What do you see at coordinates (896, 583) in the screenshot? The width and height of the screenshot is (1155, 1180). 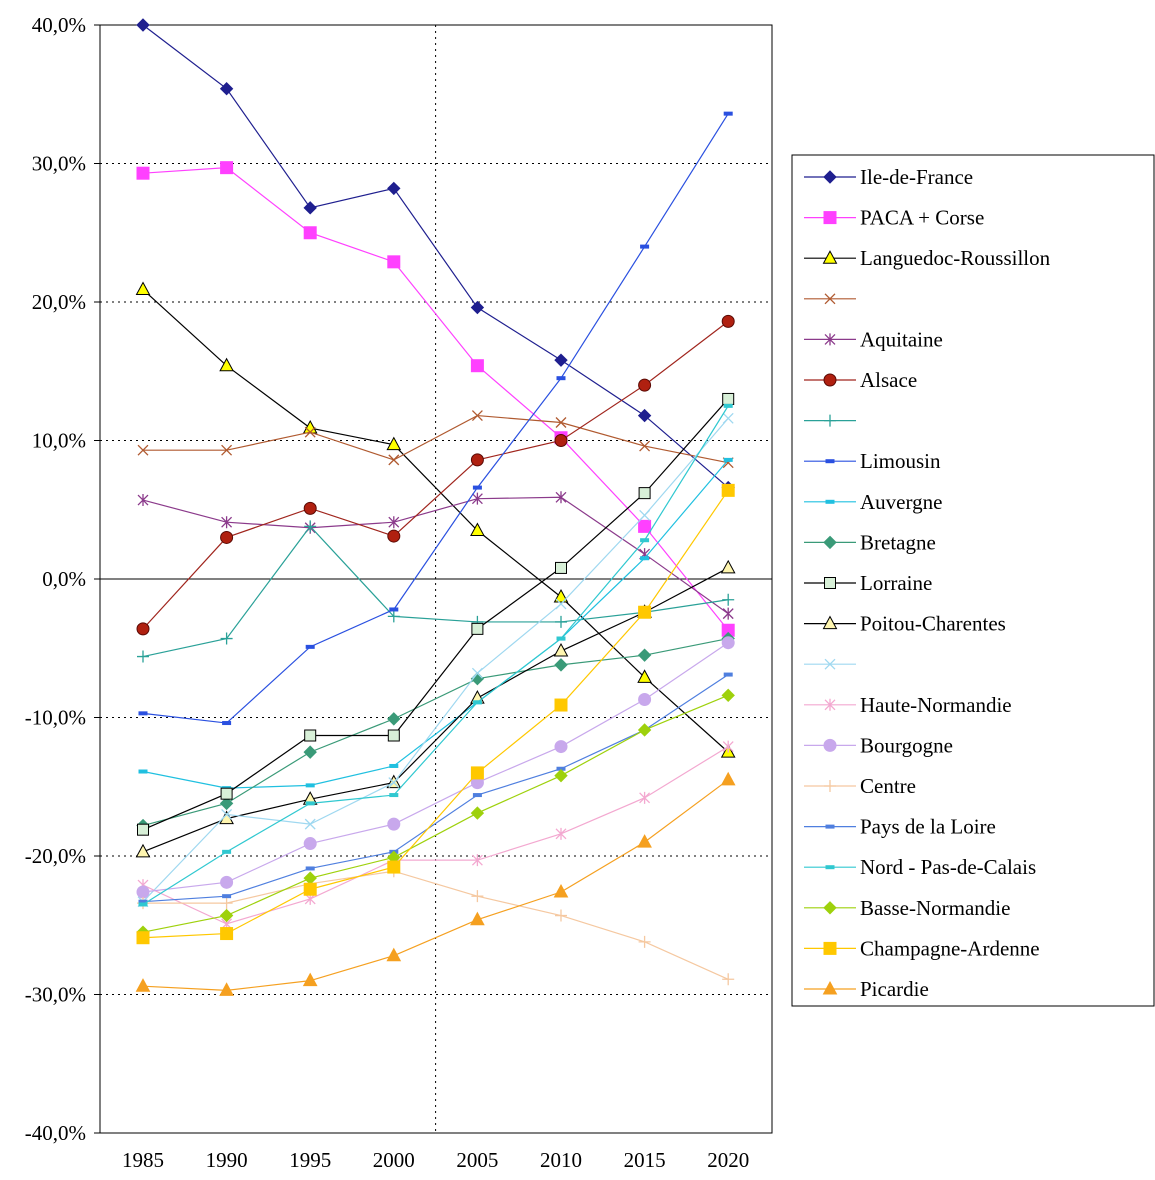 I see `legend-label: Lorraine` at bounding box center [896, 583].